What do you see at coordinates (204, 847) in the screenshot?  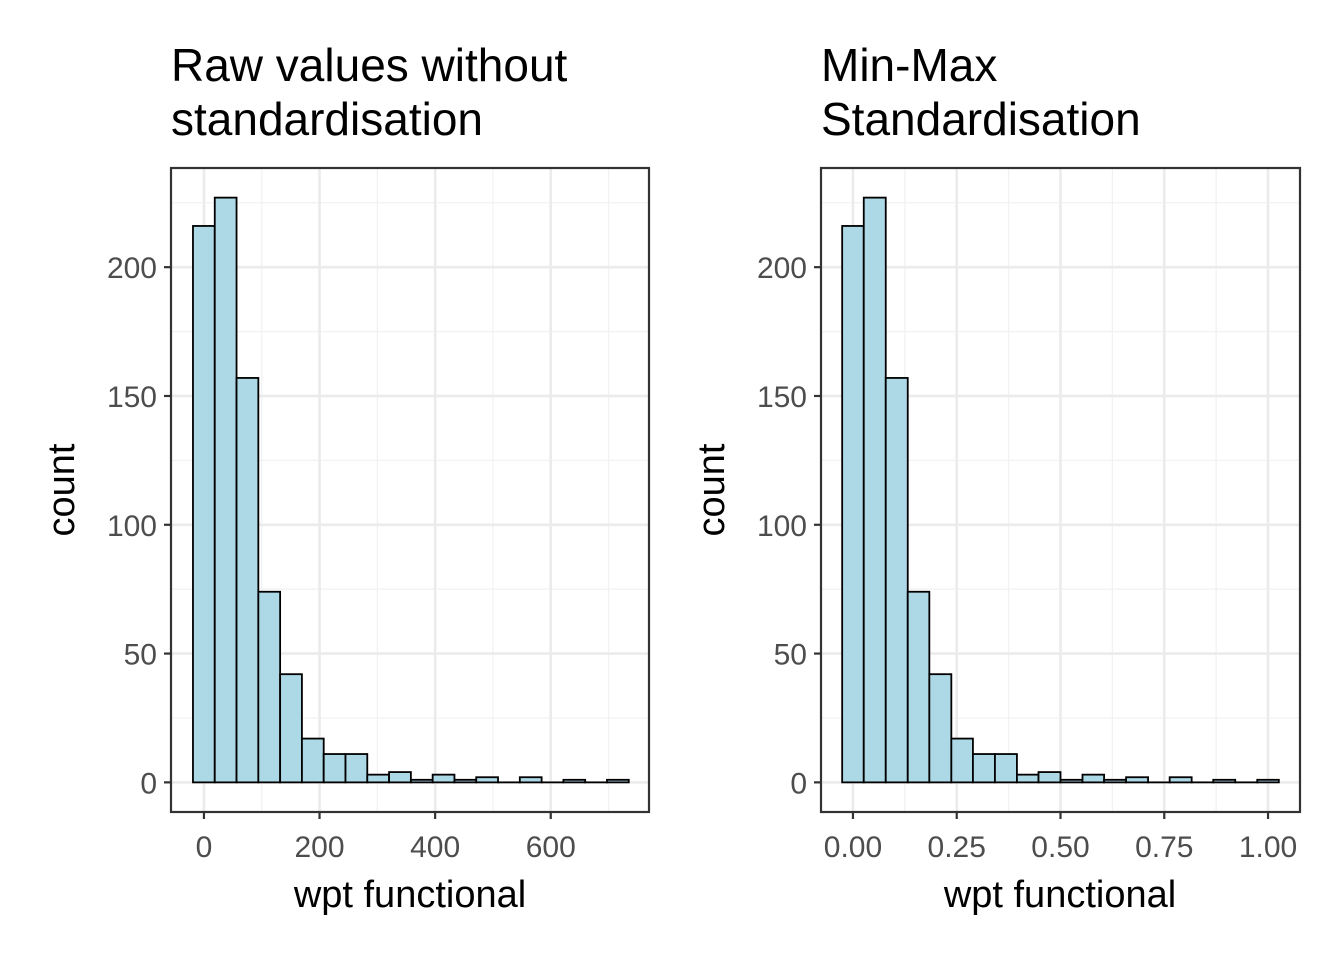 I see `x-tick-label: 0` at bounding box center [204, 847].